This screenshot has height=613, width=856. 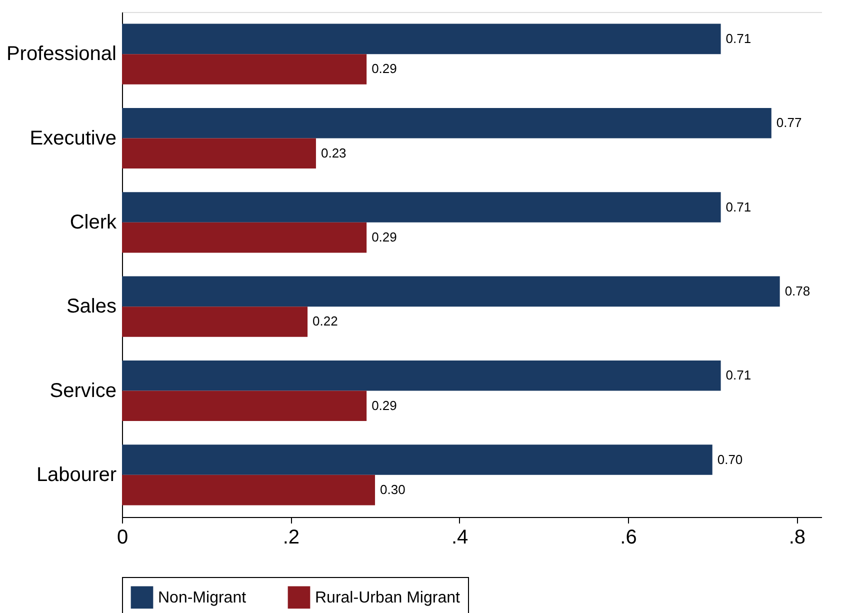 I want to click on x-tick-label: .4, so click(x=460, y=537).